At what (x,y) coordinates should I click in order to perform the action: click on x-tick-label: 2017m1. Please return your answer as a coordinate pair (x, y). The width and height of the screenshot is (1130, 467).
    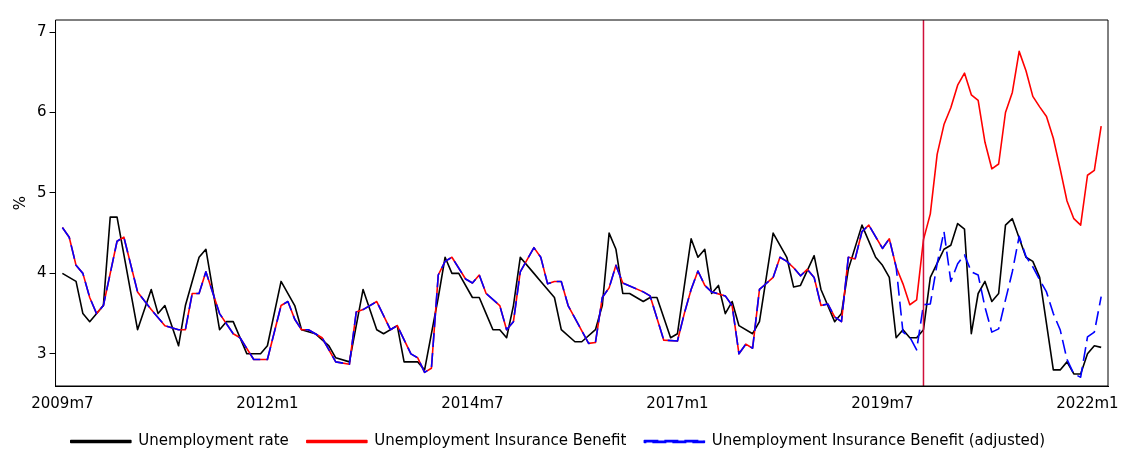
    Looking at the image, I should click on (677, 402).